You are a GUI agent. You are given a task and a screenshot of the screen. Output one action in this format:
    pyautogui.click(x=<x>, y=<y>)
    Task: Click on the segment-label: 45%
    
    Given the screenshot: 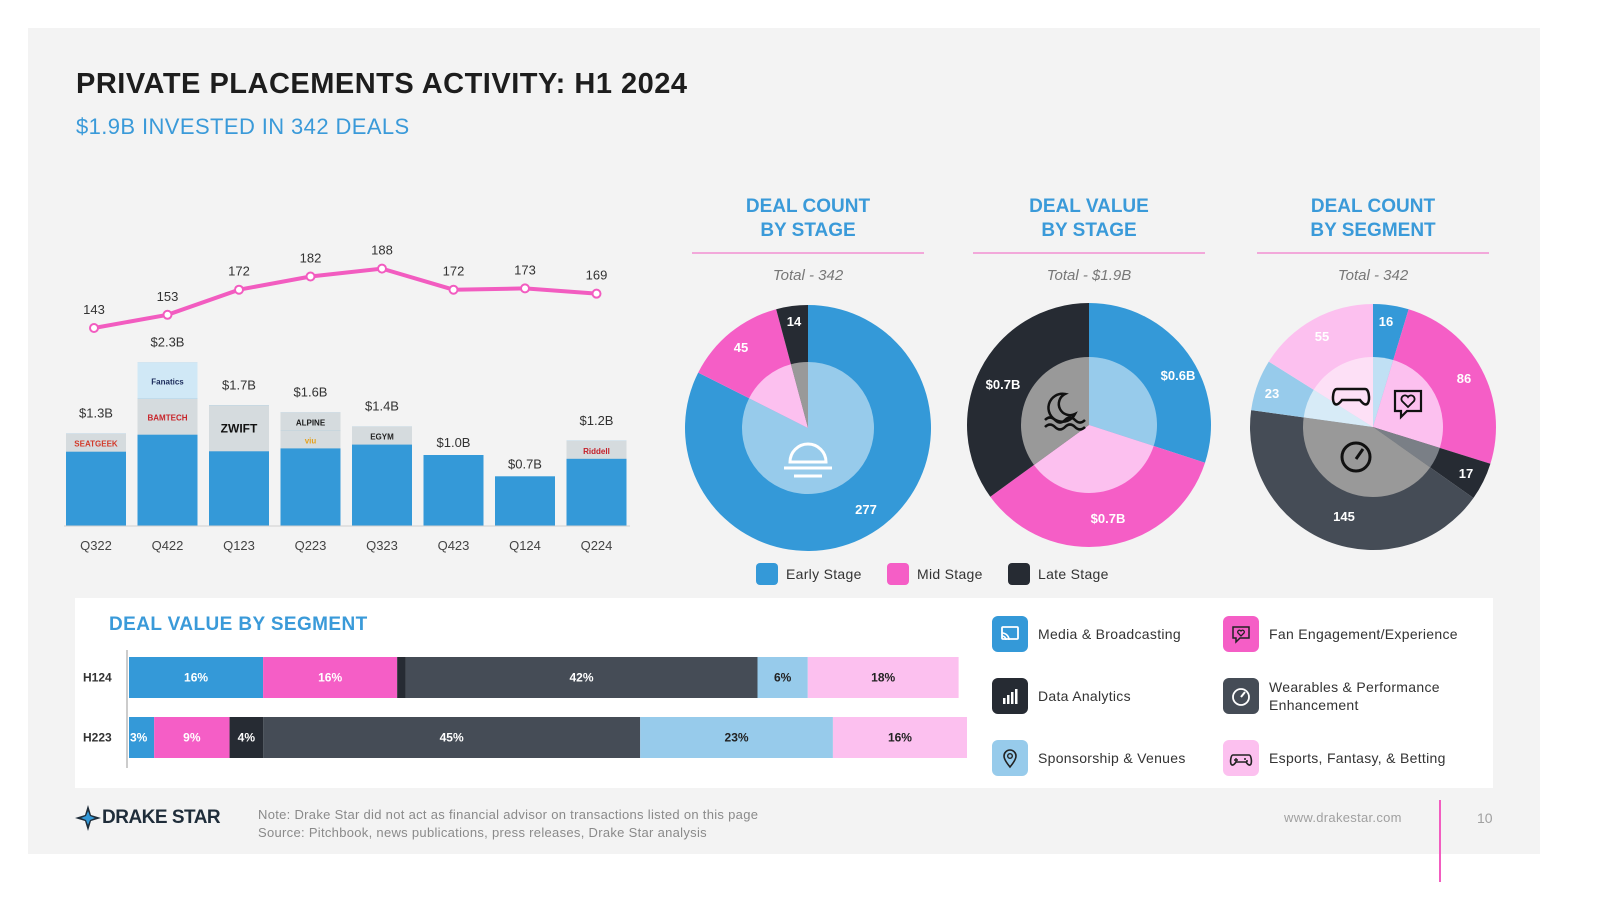 What is the action you would take?
    pyautogui.click(x=452, y=738)
    